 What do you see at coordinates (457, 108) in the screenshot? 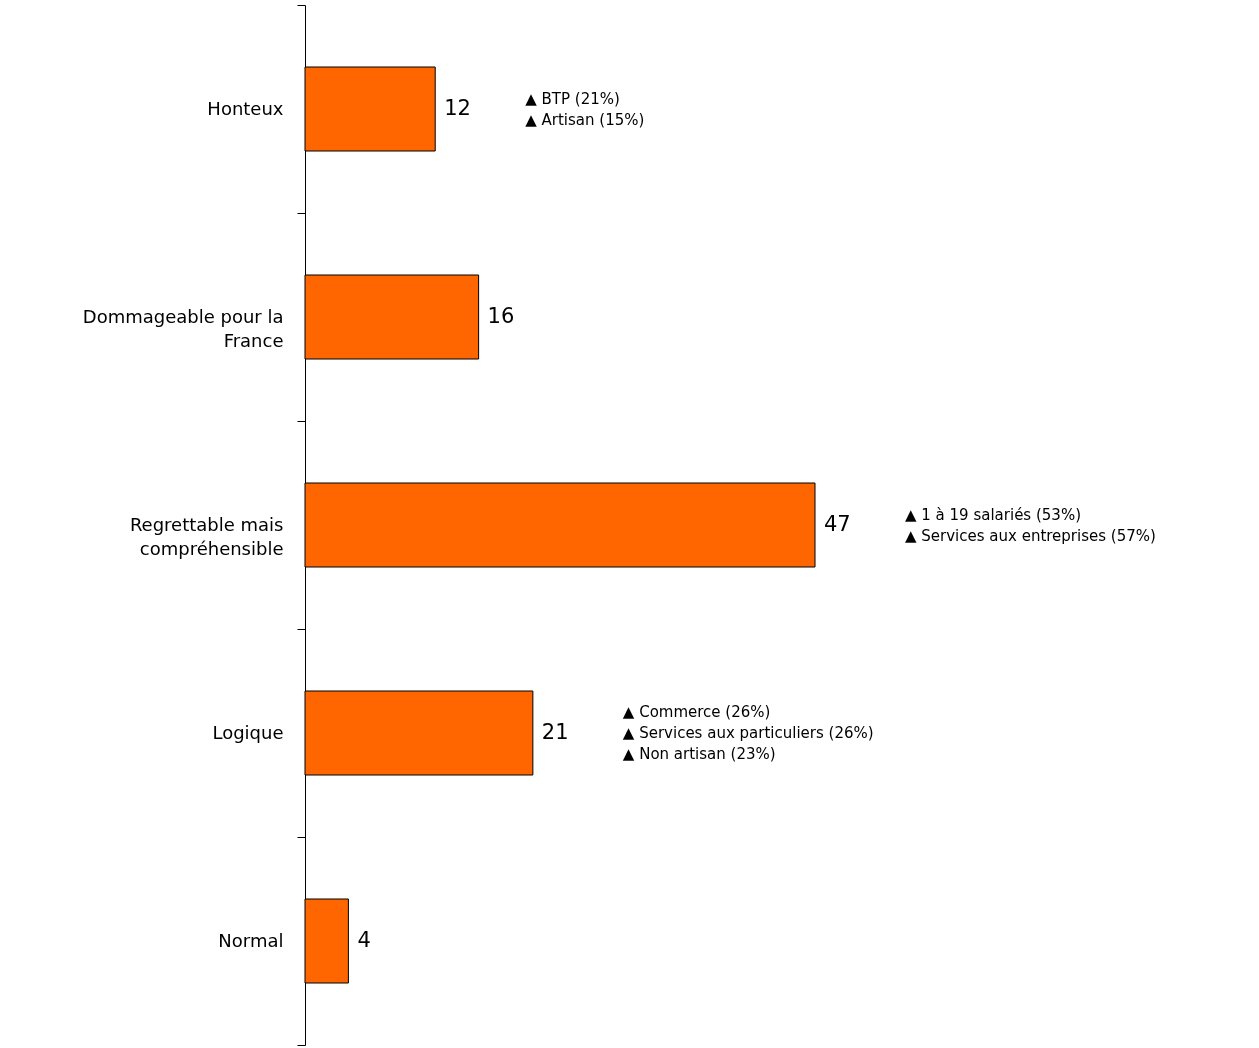
I see `data-label: 12` at bounding box center [457, 108].